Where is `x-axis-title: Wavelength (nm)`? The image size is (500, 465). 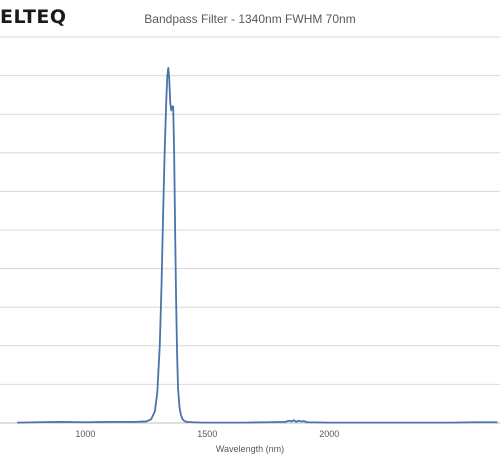 x-axis-title: Wavelength (nm) is located at coordinates (250, 449).